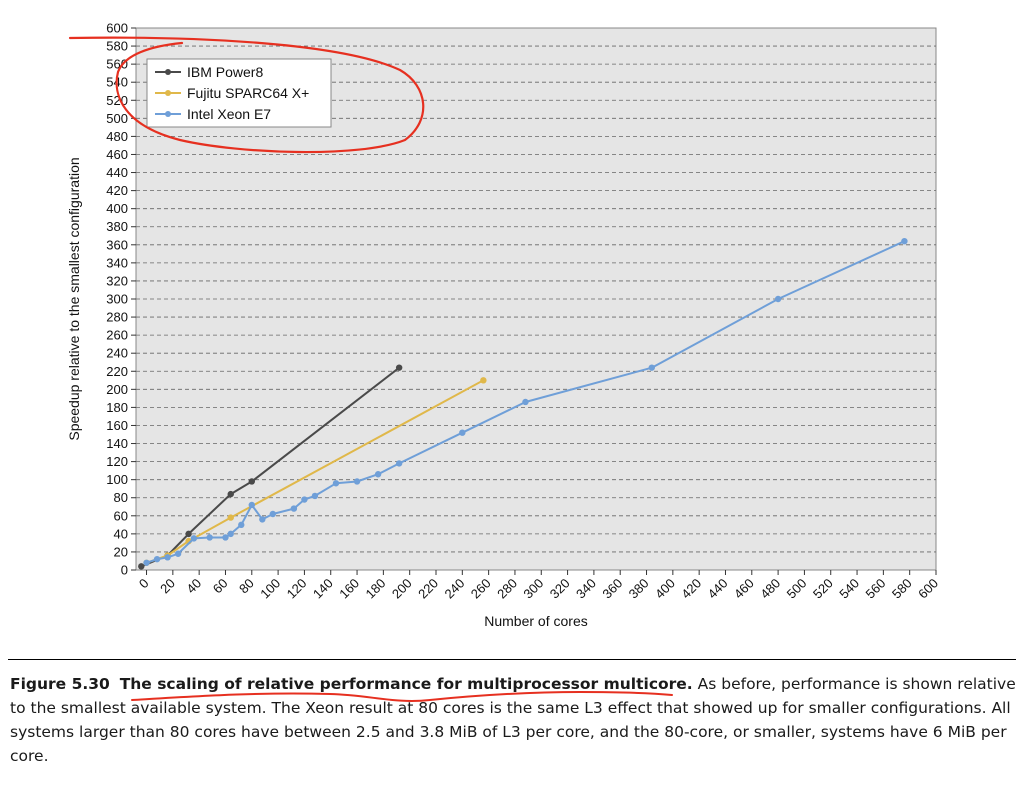 The height and width of the screenshot is (785, 1024). I want to click on legend: IBM Power8 Fujitu SPARC64 X+ Intel Xeon E7, so click(239, 93).